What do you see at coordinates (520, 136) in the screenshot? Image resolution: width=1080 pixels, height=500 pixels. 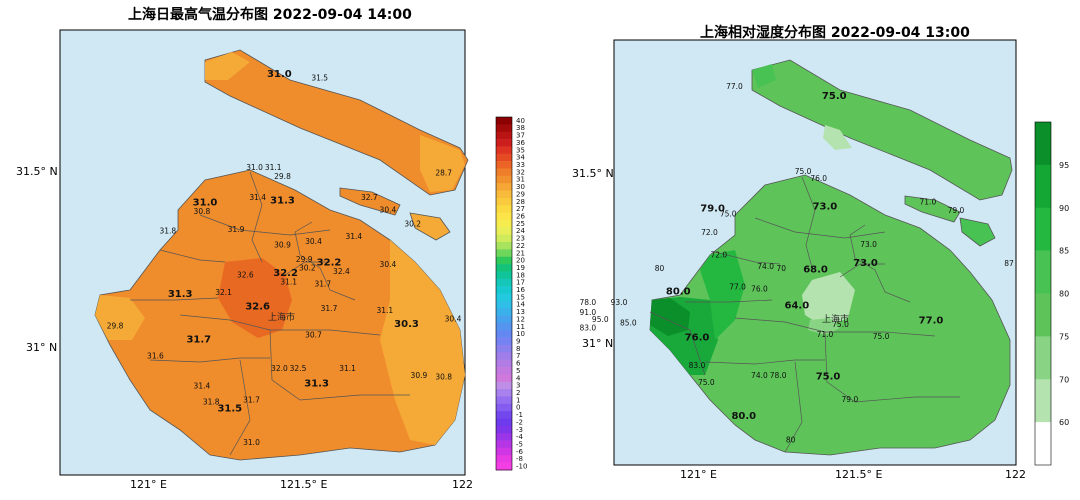 I see `colorbar-tick-label: 37` at bounding box center [520, 136].